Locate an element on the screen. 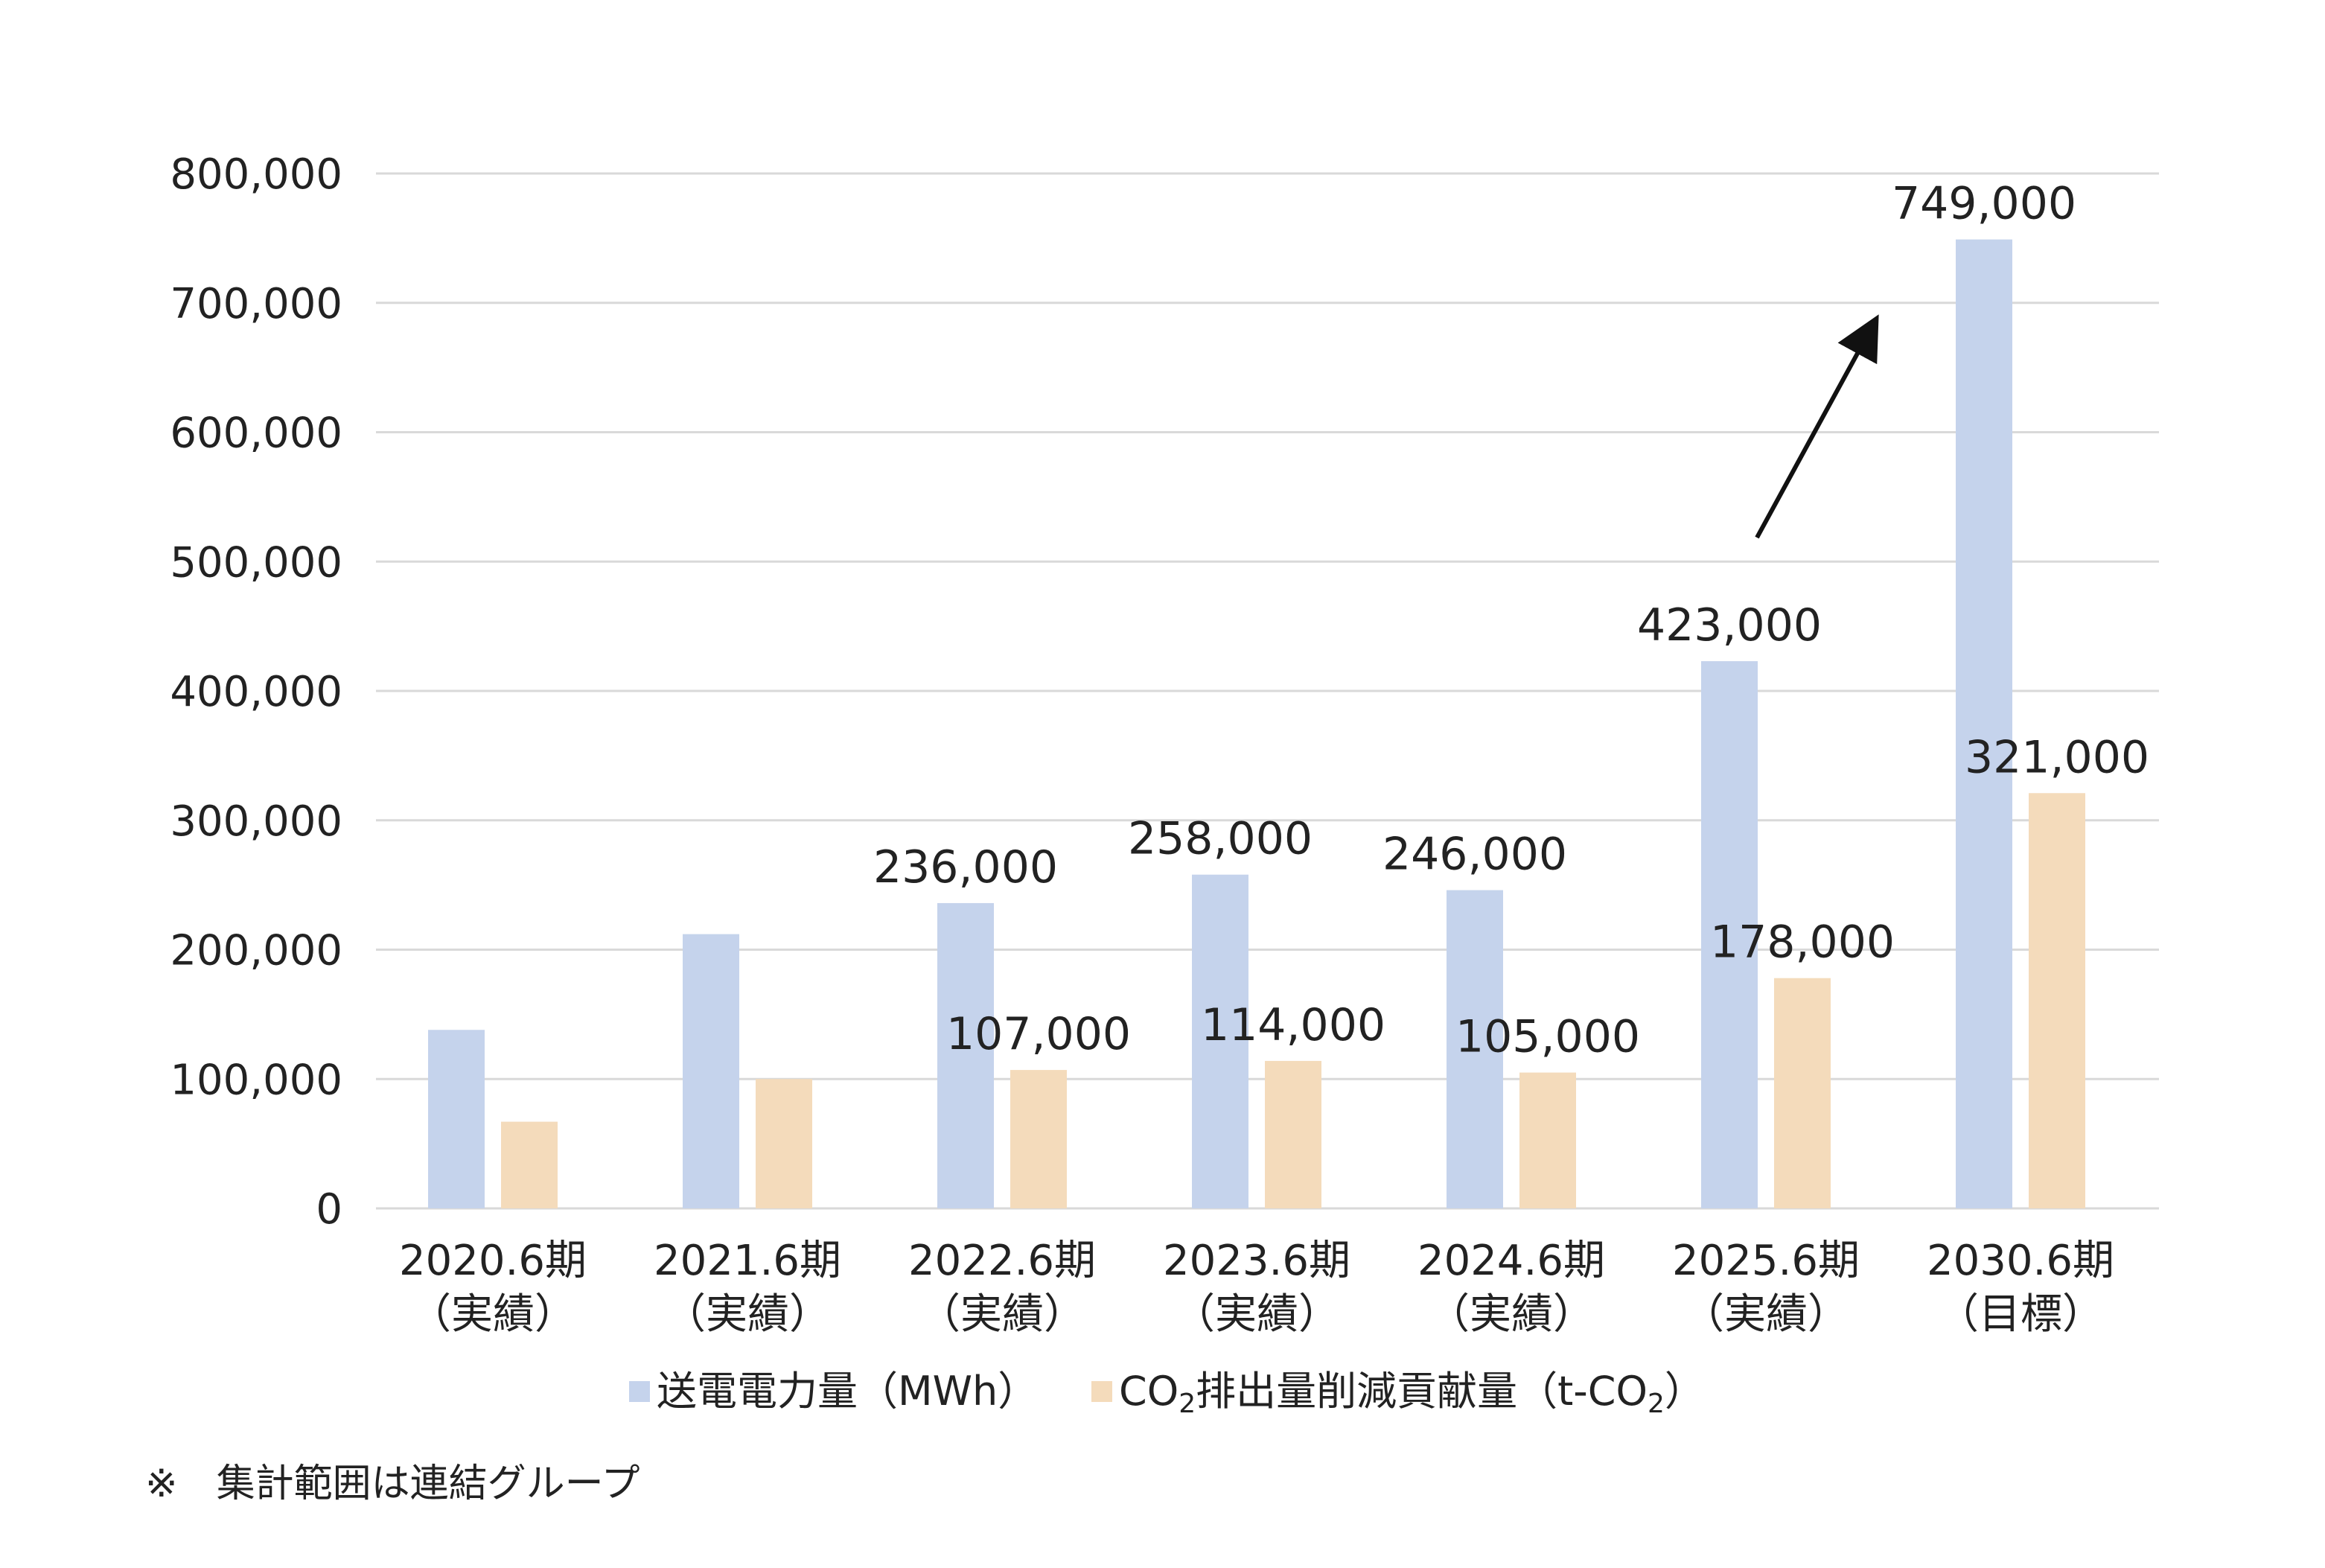 The height and width of the screenshot is (1568, 2325). data-label: 423,000 is located at coordinates (1729, 625).